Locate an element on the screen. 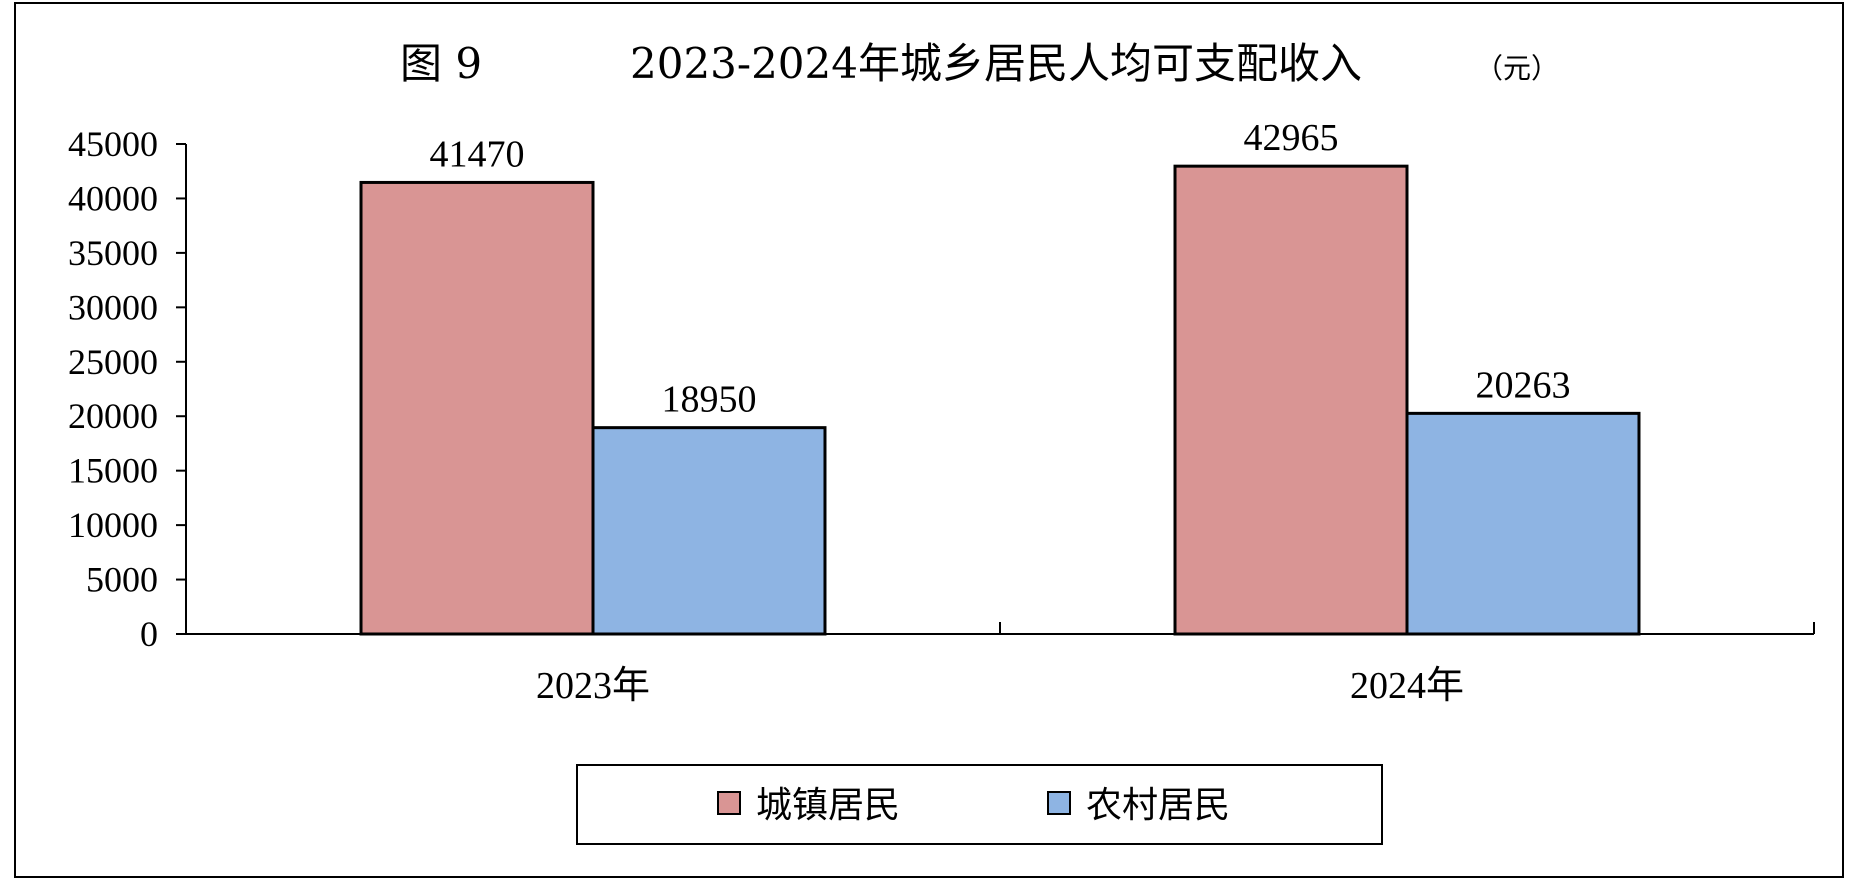  x-category-label: 2023年 is located at coordinates (593, 686).